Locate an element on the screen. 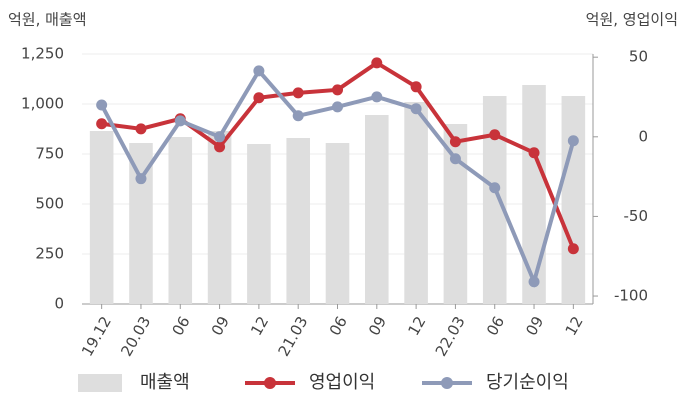 This screenshot has width=686, height=416. x-tick-label: 20.03 is located at coordinates (135, 336).